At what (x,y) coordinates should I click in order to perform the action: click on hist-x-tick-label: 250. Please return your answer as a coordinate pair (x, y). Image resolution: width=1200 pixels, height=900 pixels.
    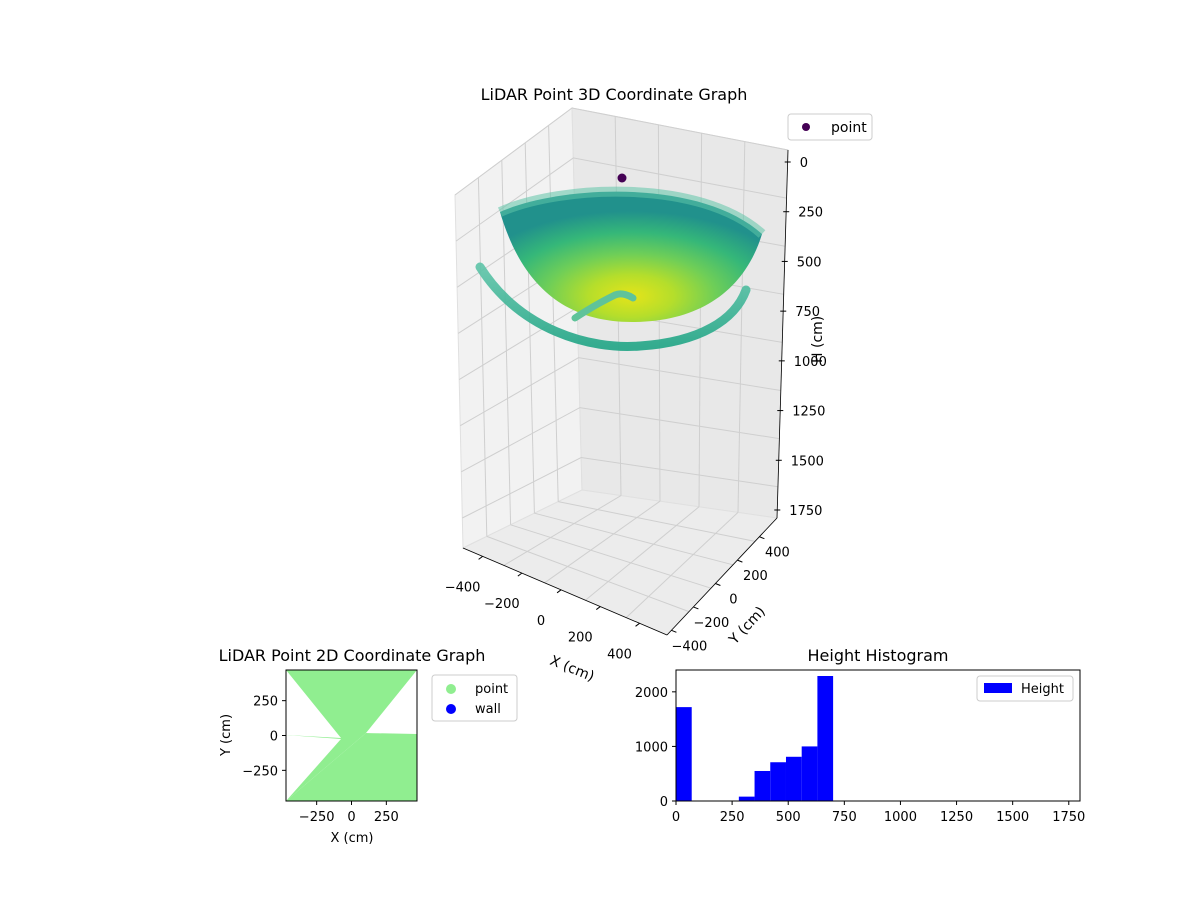
    Looking at the image, I should click on (732, 817).